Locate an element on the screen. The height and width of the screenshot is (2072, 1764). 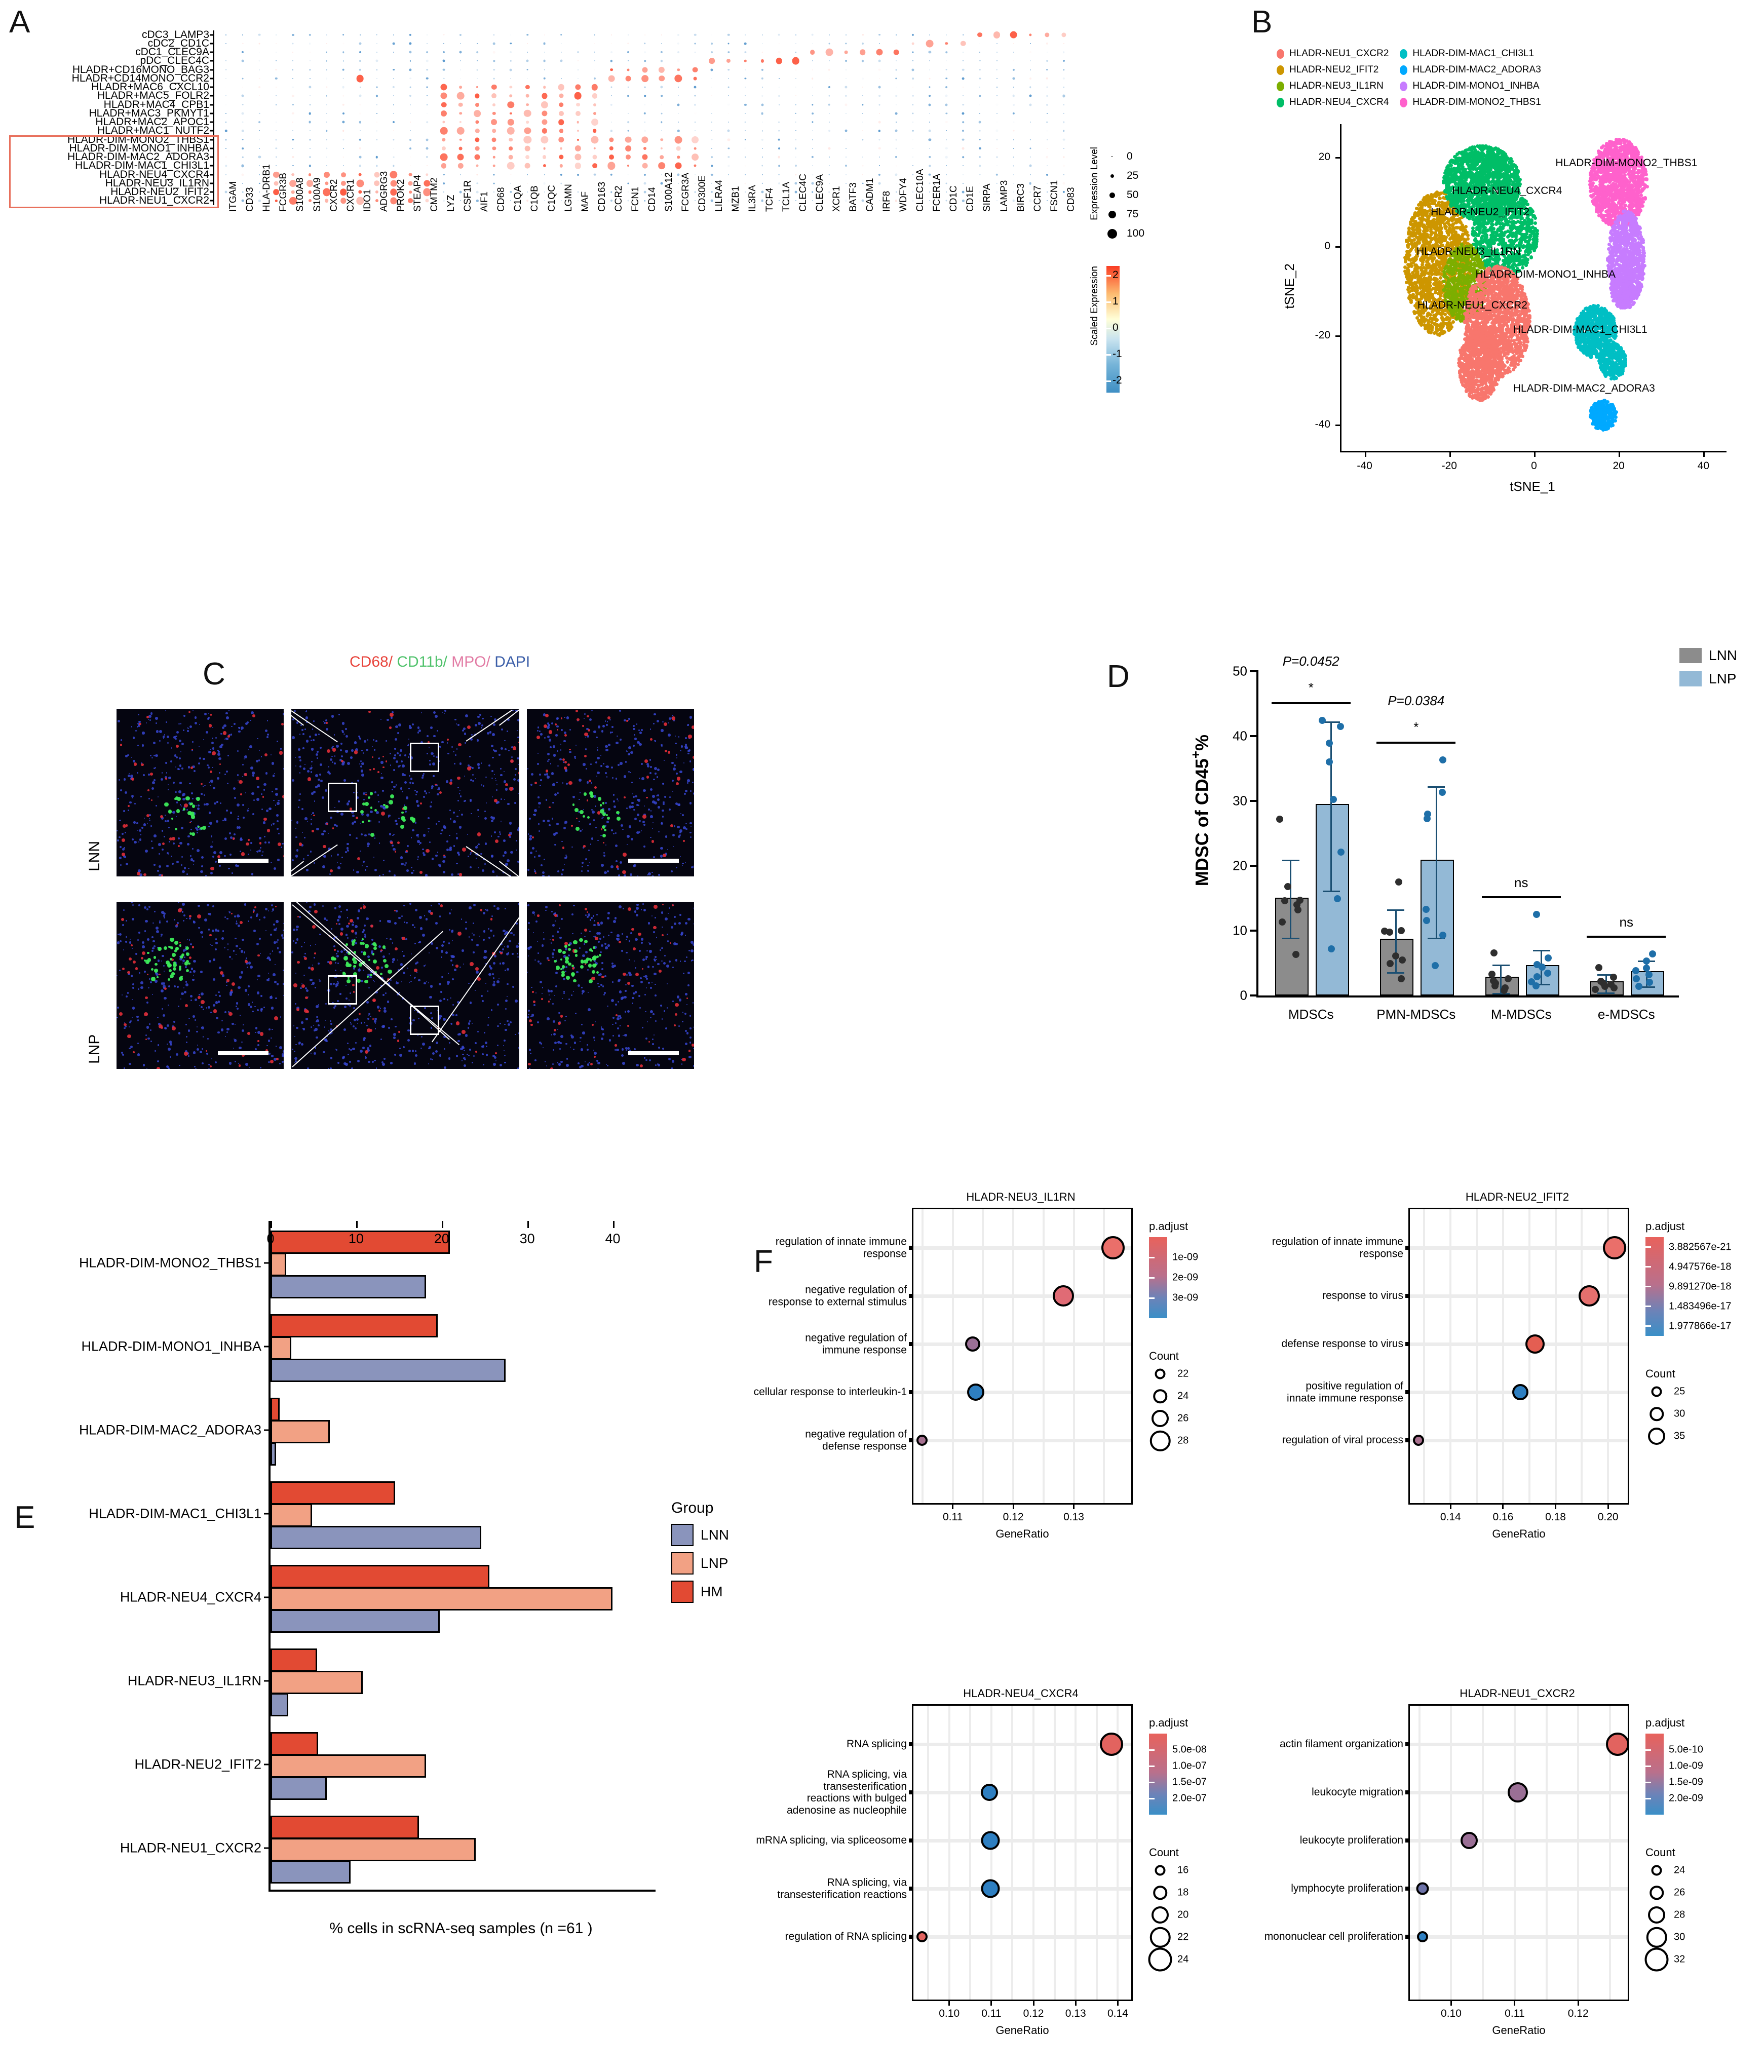
mdsc-ytick-2: 20 is located at coordinates (1240, 866).